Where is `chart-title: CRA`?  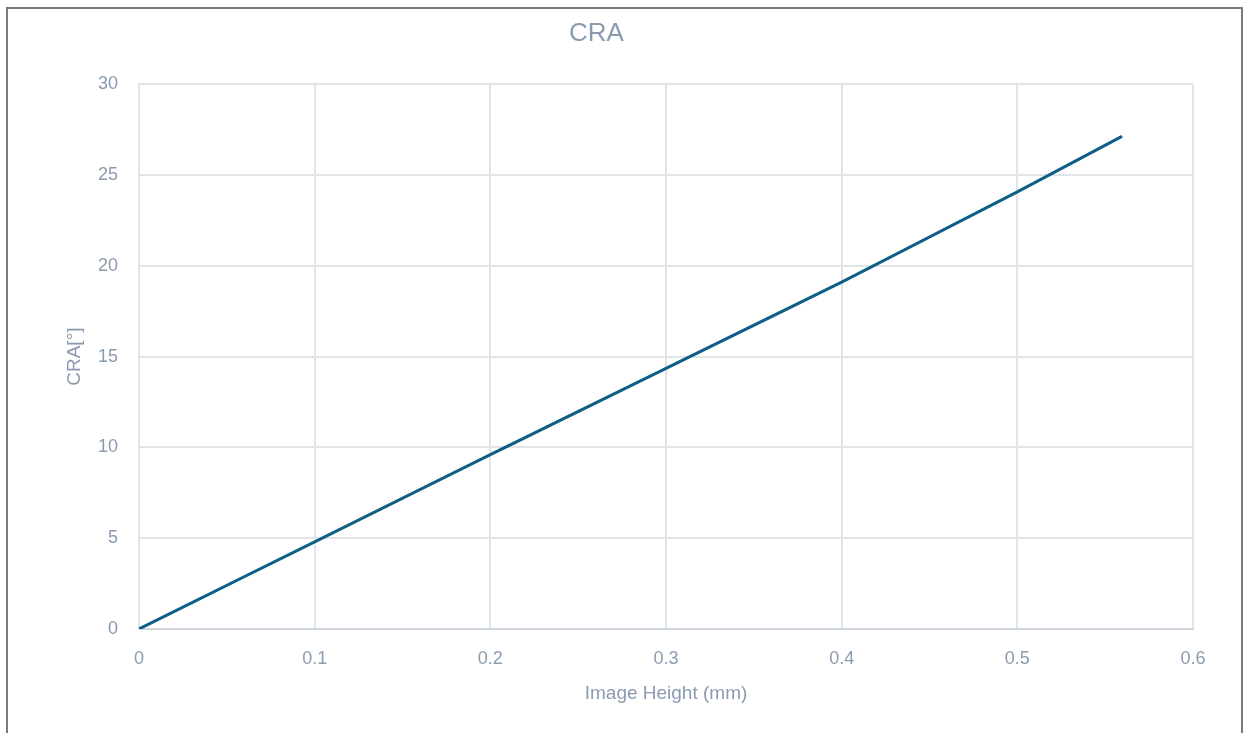 chart-title: CRA is located at coordinates (597, 31).